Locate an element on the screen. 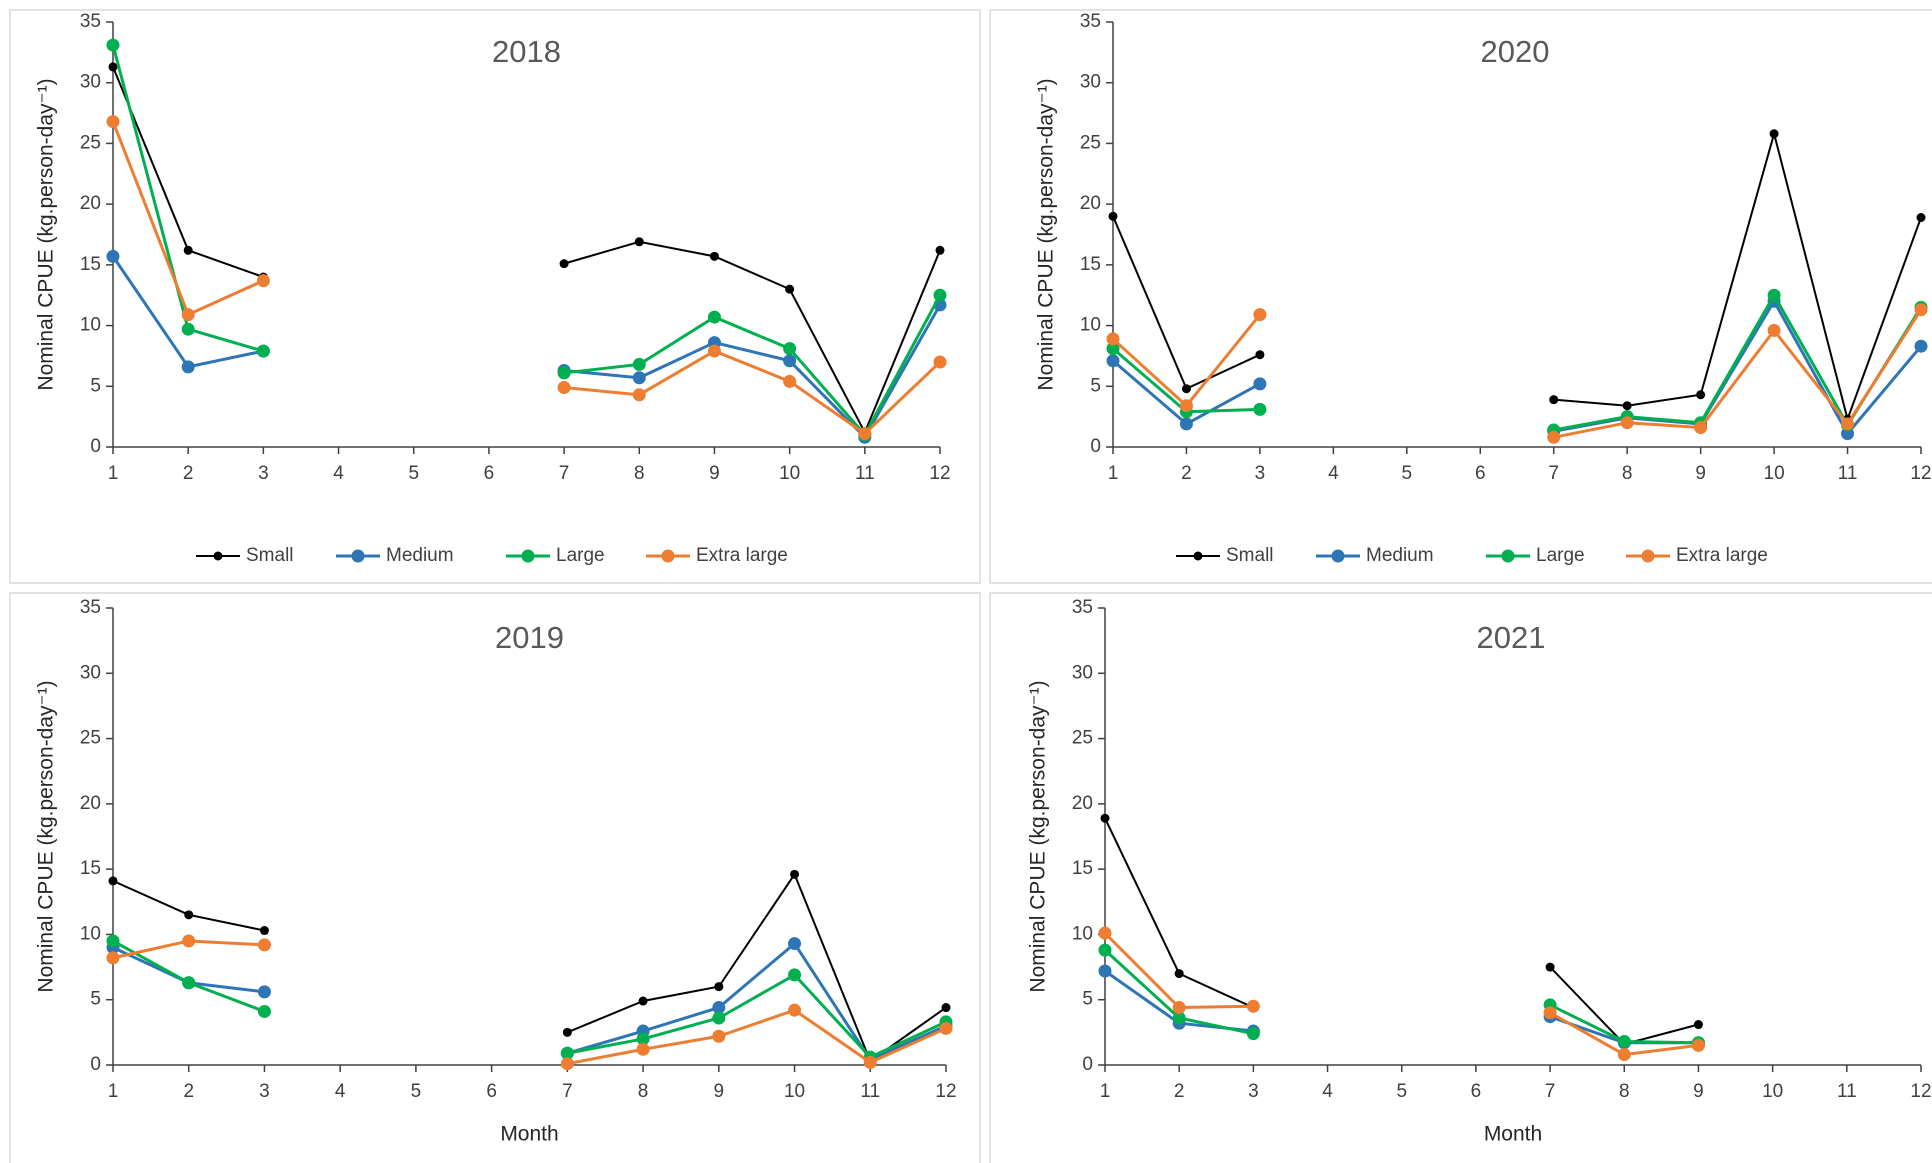  y-tick-label: 20 is located at coordinates (90, 203).